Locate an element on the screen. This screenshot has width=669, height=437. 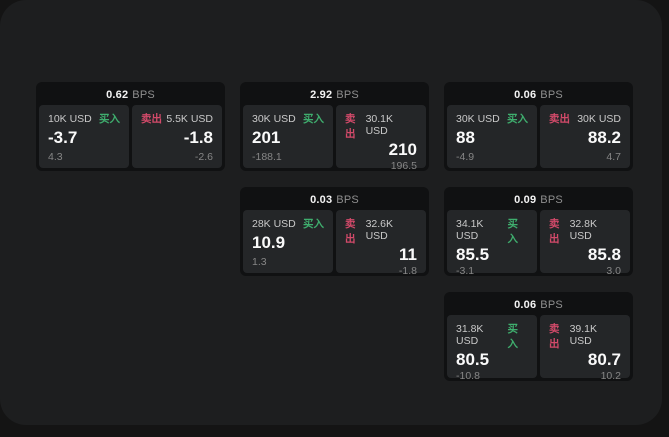
buy-amount: 10K USD is located at coordinates (70, 119).